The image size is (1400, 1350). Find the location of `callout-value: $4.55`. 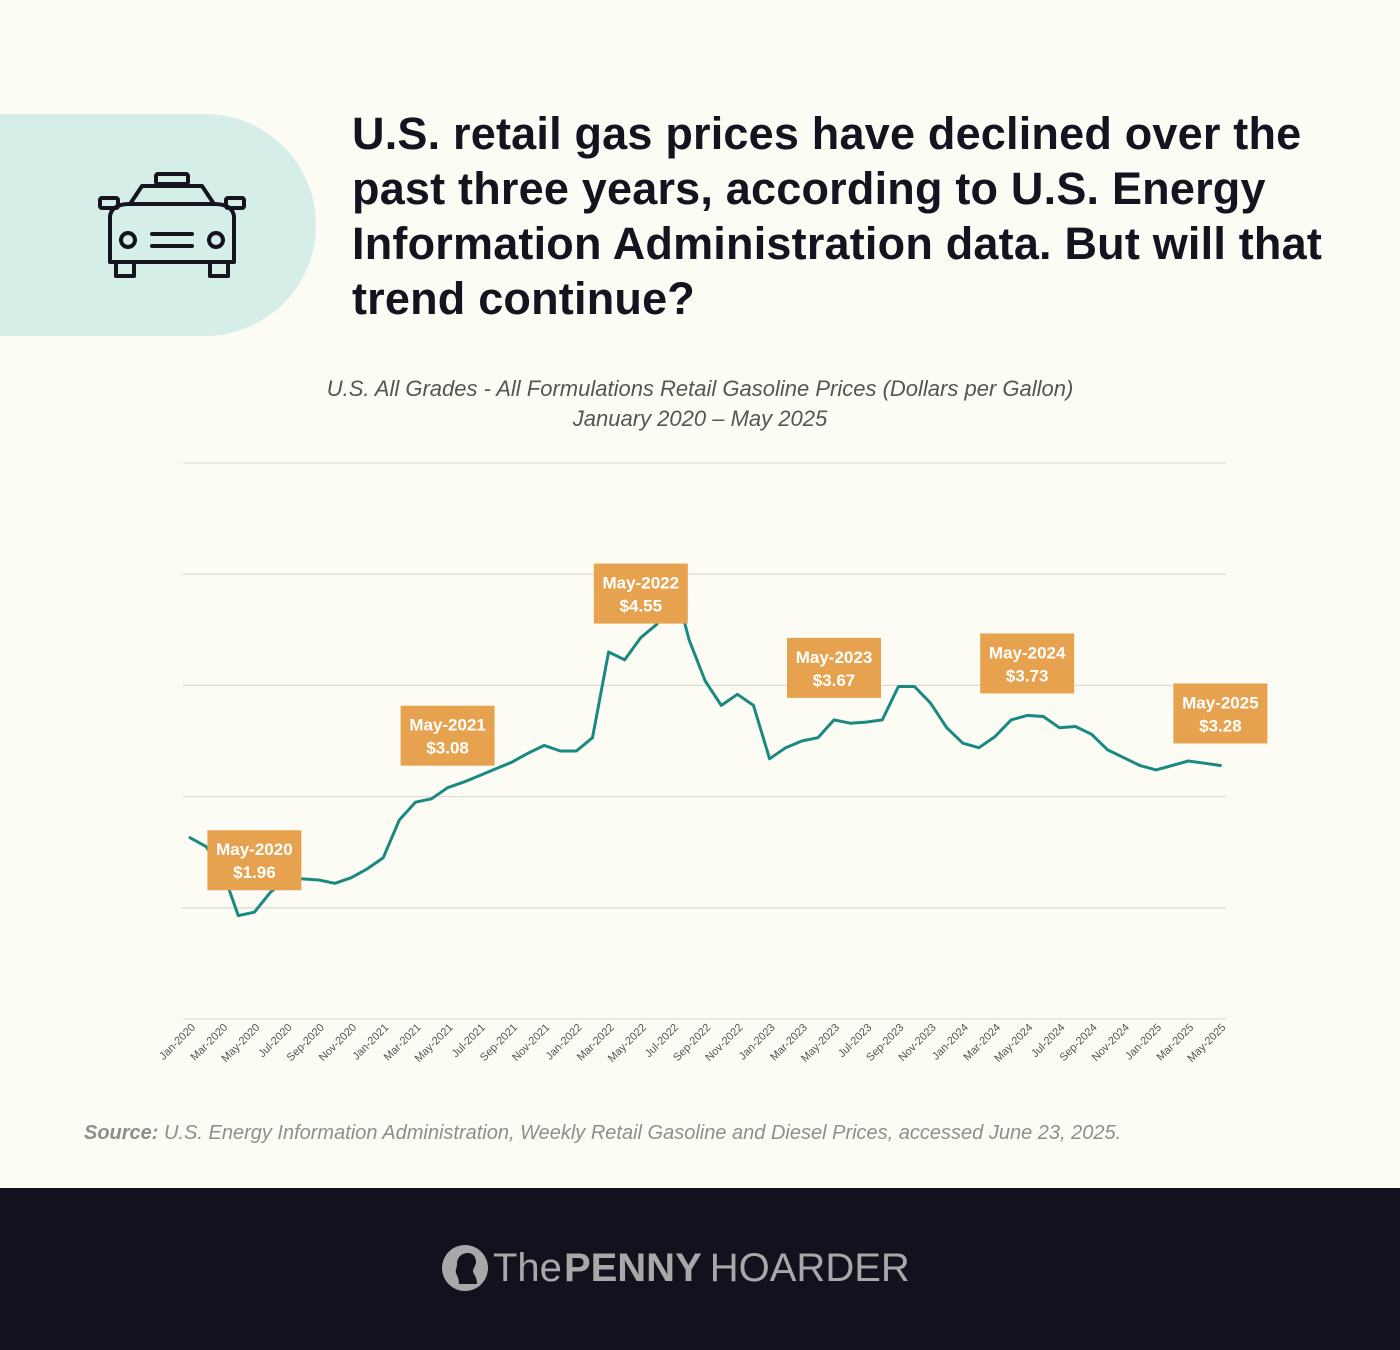

callout-value: $4.55 is located at coordinates (641, 606).